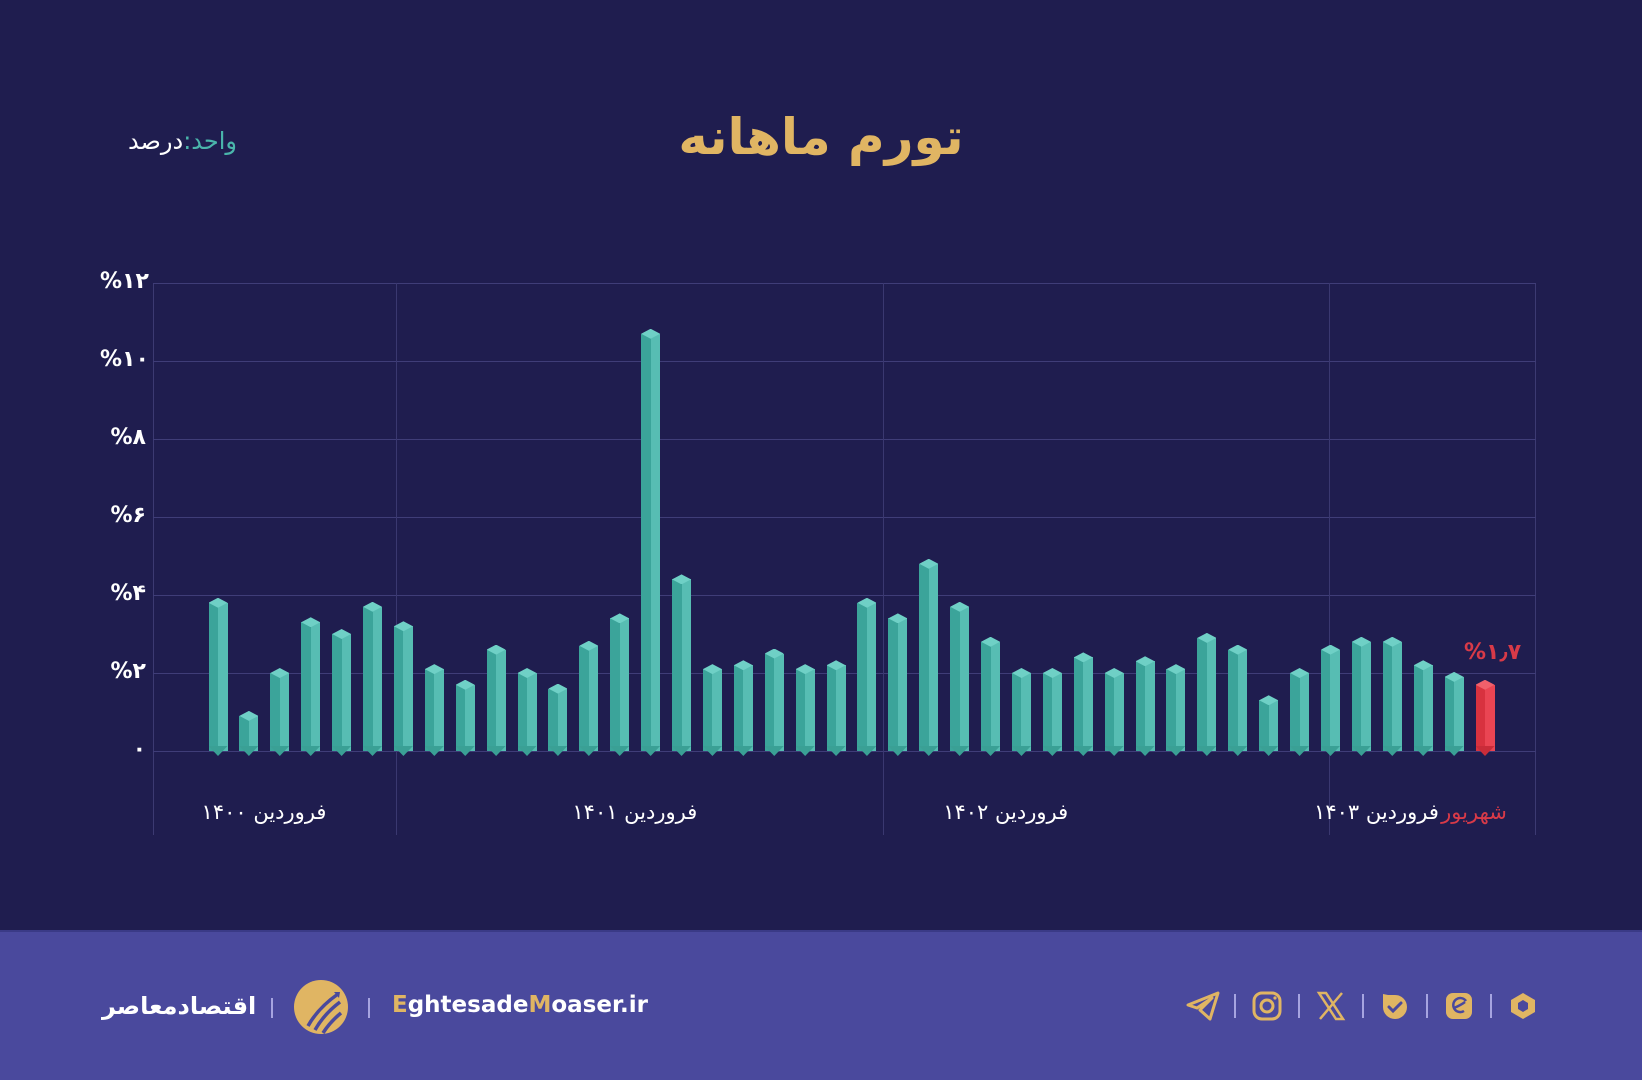 This screenshot has width=1642, height=1080. What do you see at coordinates (468, 1005) in the screenshot?
I see `website-text-part: ghtesade` at bounding box center [468, 1005].